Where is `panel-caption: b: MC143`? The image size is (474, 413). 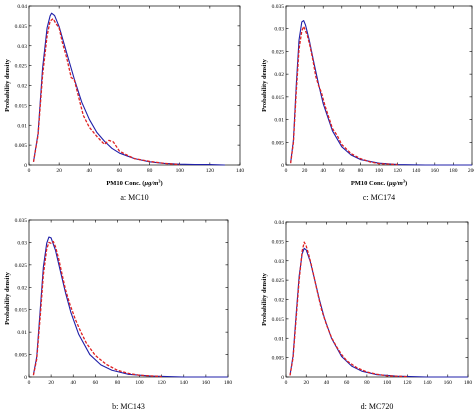 panel-caption: b: MC143 is located at coordinates (128, 406).